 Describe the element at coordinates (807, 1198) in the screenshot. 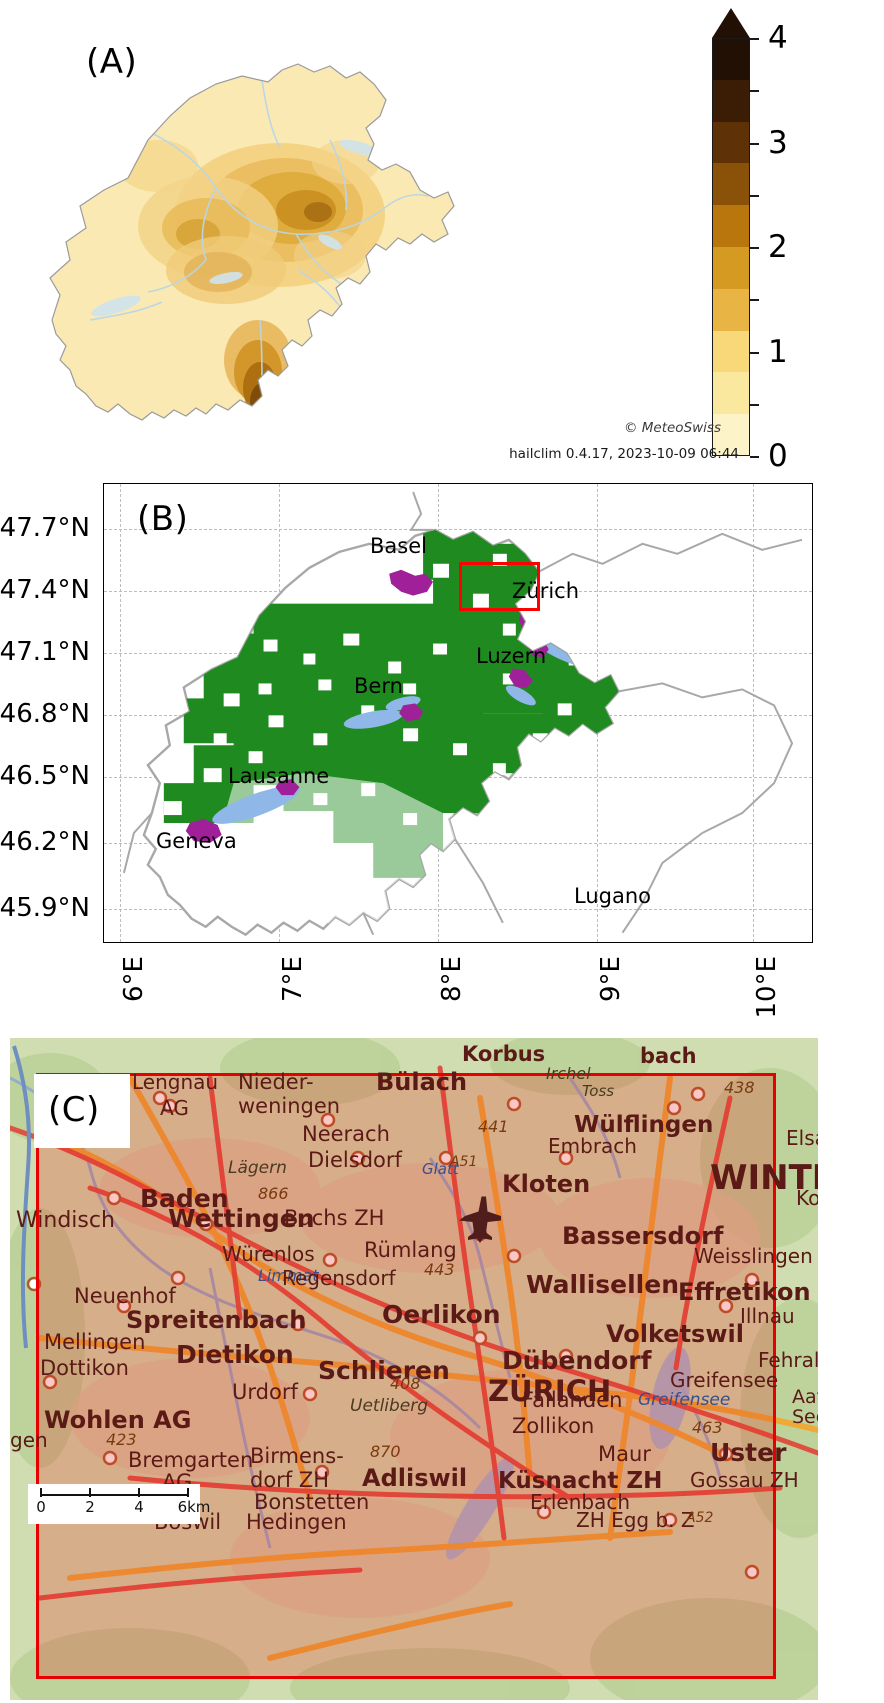

I see `map-label-kol: Kol` at that location.